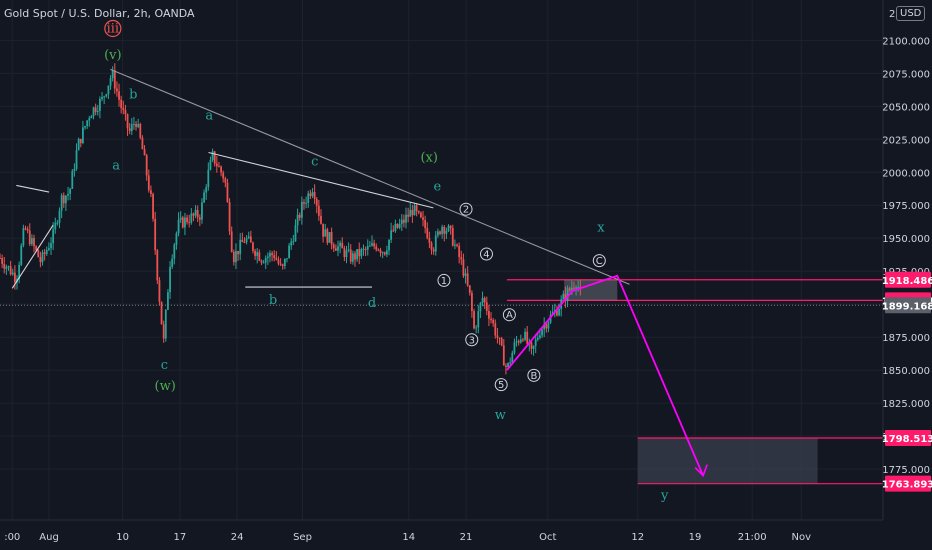 This screenshot has width=932, height=550. What do you see at coordinates (180, 537) in the screenshot?
I see `time-tick-label: 17` at bounding box center [180, 537].